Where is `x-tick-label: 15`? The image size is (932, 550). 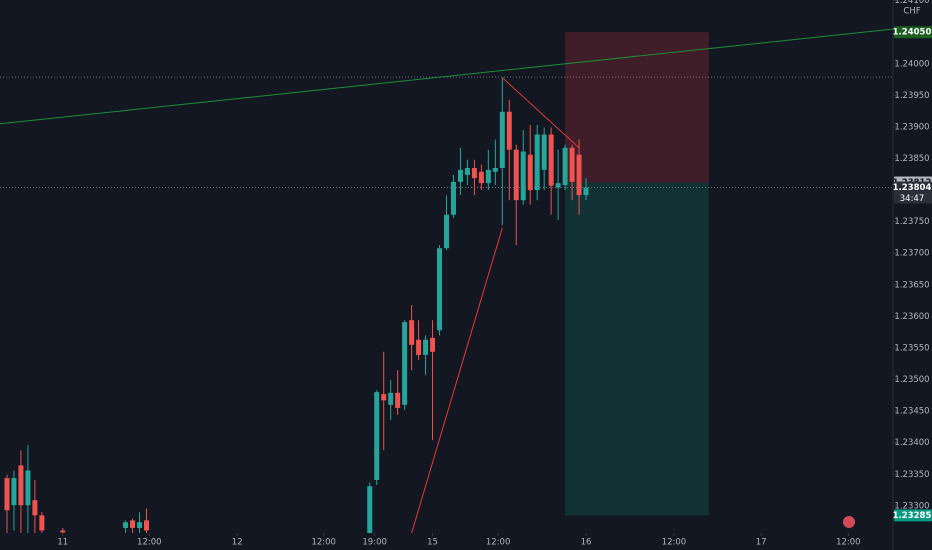 x-tick-label: 15 is located at coordinates (432, 543).